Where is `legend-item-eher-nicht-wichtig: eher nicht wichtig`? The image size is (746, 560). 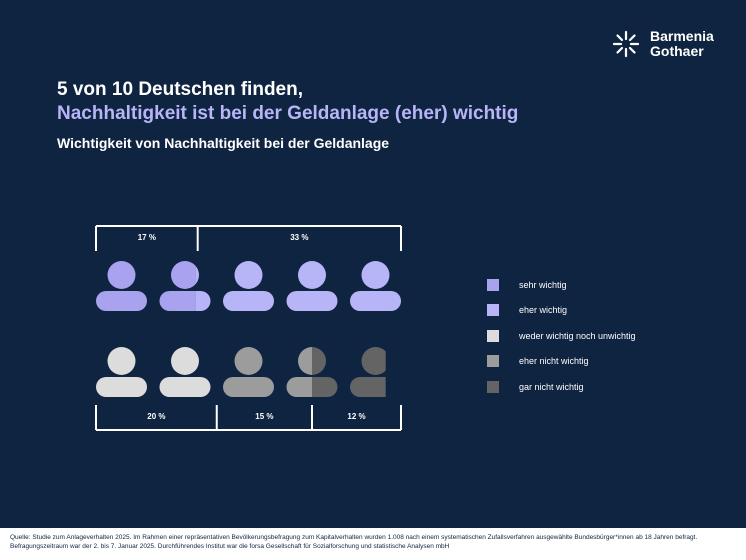 legend-item-eher-nicht-wichtig: eher nicht wichtig is located at coordinates (561, 362).